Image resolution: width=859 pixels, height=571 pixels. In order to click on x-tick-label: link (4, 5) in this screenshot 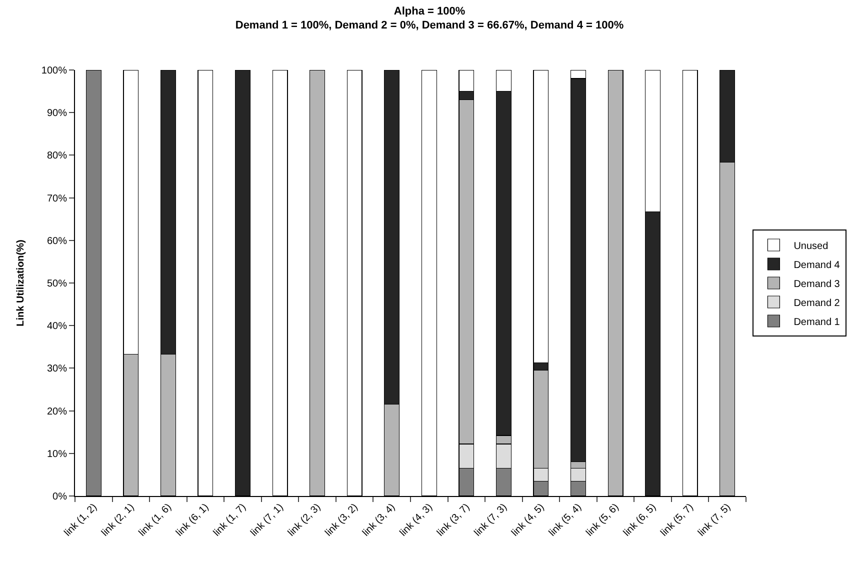, I will do `click(528, 520)`.